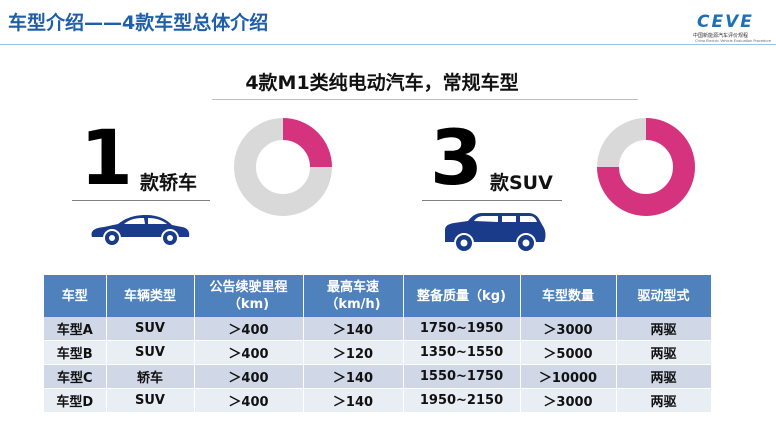  What do you see at coordinates (721, 36) in the screenshot?
I see `logo-cn-text: 中国新能源汽车评价规程` at bounding box center [721, 36].